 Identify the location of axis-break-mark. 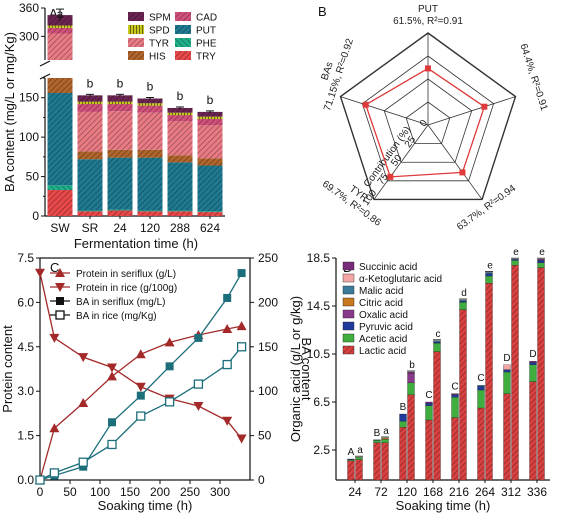
(45, 76).